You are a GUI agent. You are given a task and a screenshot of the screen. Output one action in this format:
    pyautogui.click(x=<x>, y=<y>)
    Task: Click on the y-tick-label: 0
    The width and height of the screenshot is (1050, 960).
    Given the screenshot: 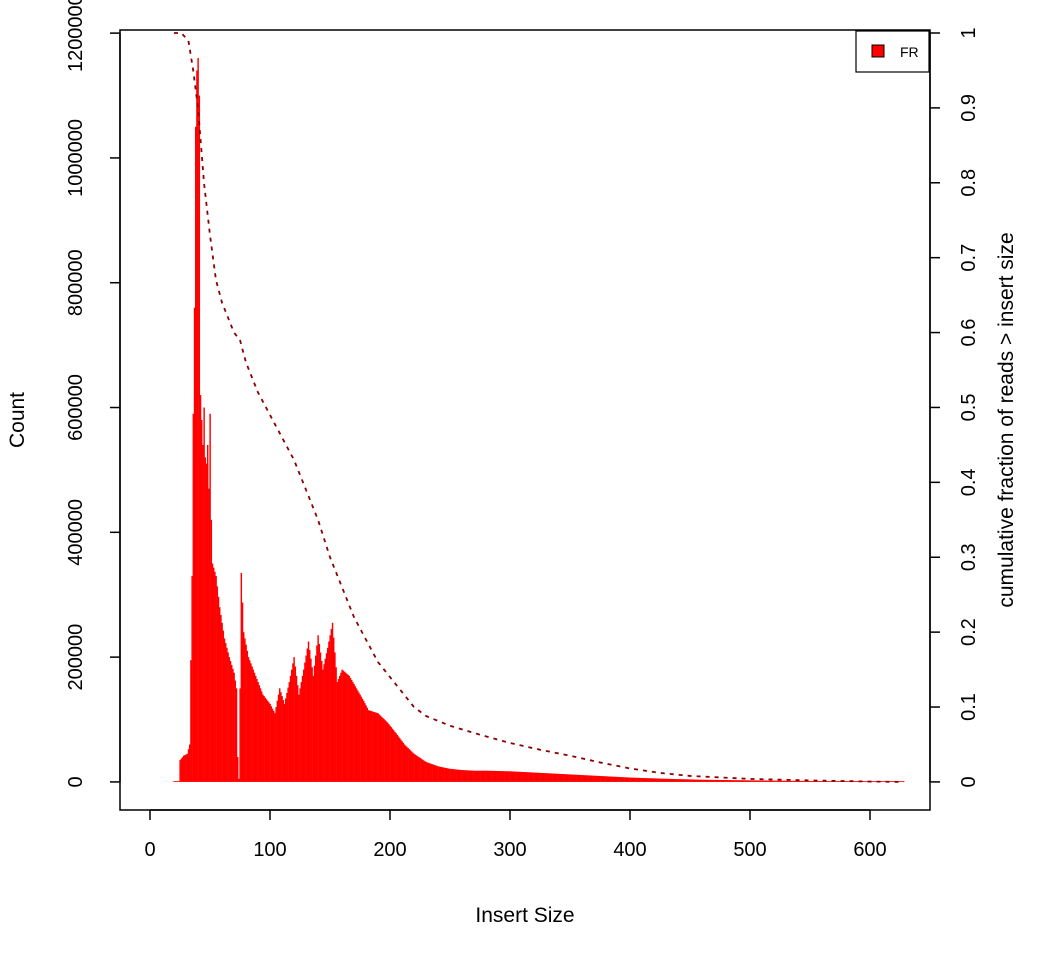 What is the action you would take?
    pyautogui.click(x=76, y=781)
    